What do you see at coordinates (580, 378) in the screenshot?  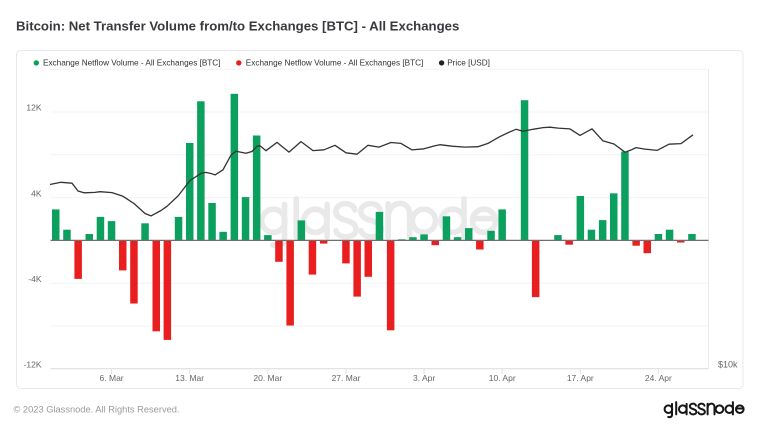 I see `svg-text: 17. Apr` at bounding box center [580, 378].